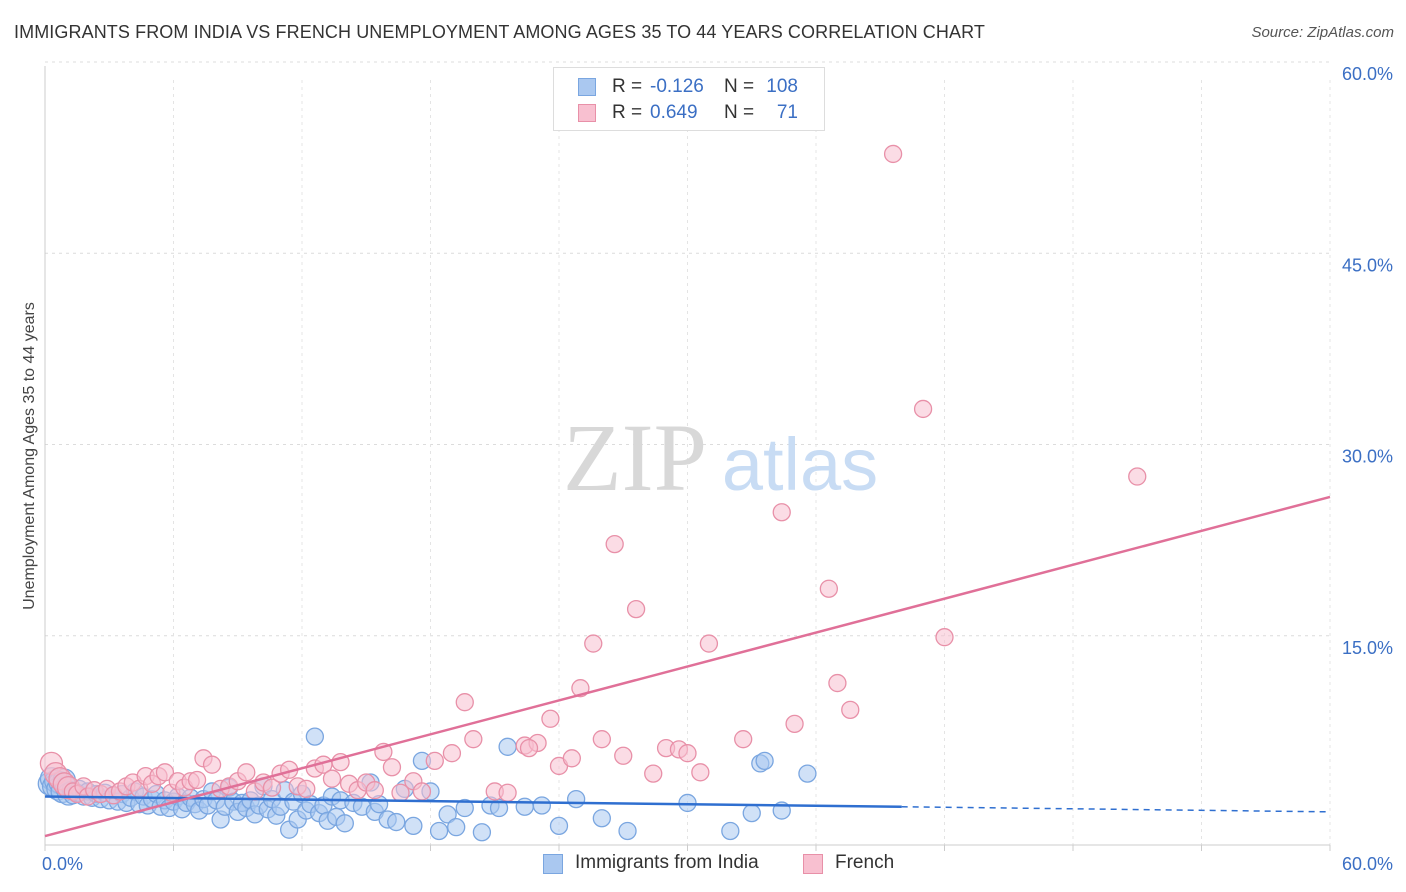 Image resolution: width=1406 pixels, height=892 pixels. What do you see at coordinates (674, 112) in the screenshot?
I see `legend-r-value: 0.649` at bounding box center [674, 112].